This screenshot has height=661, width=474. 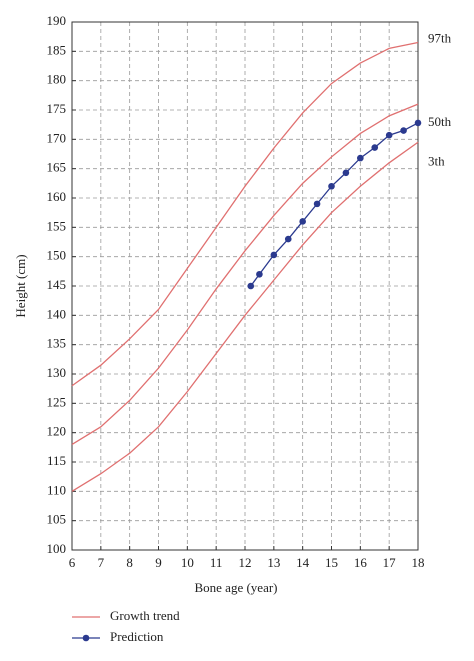 I want to click on legend-label: Growth trend, so click(x=145, y=615).